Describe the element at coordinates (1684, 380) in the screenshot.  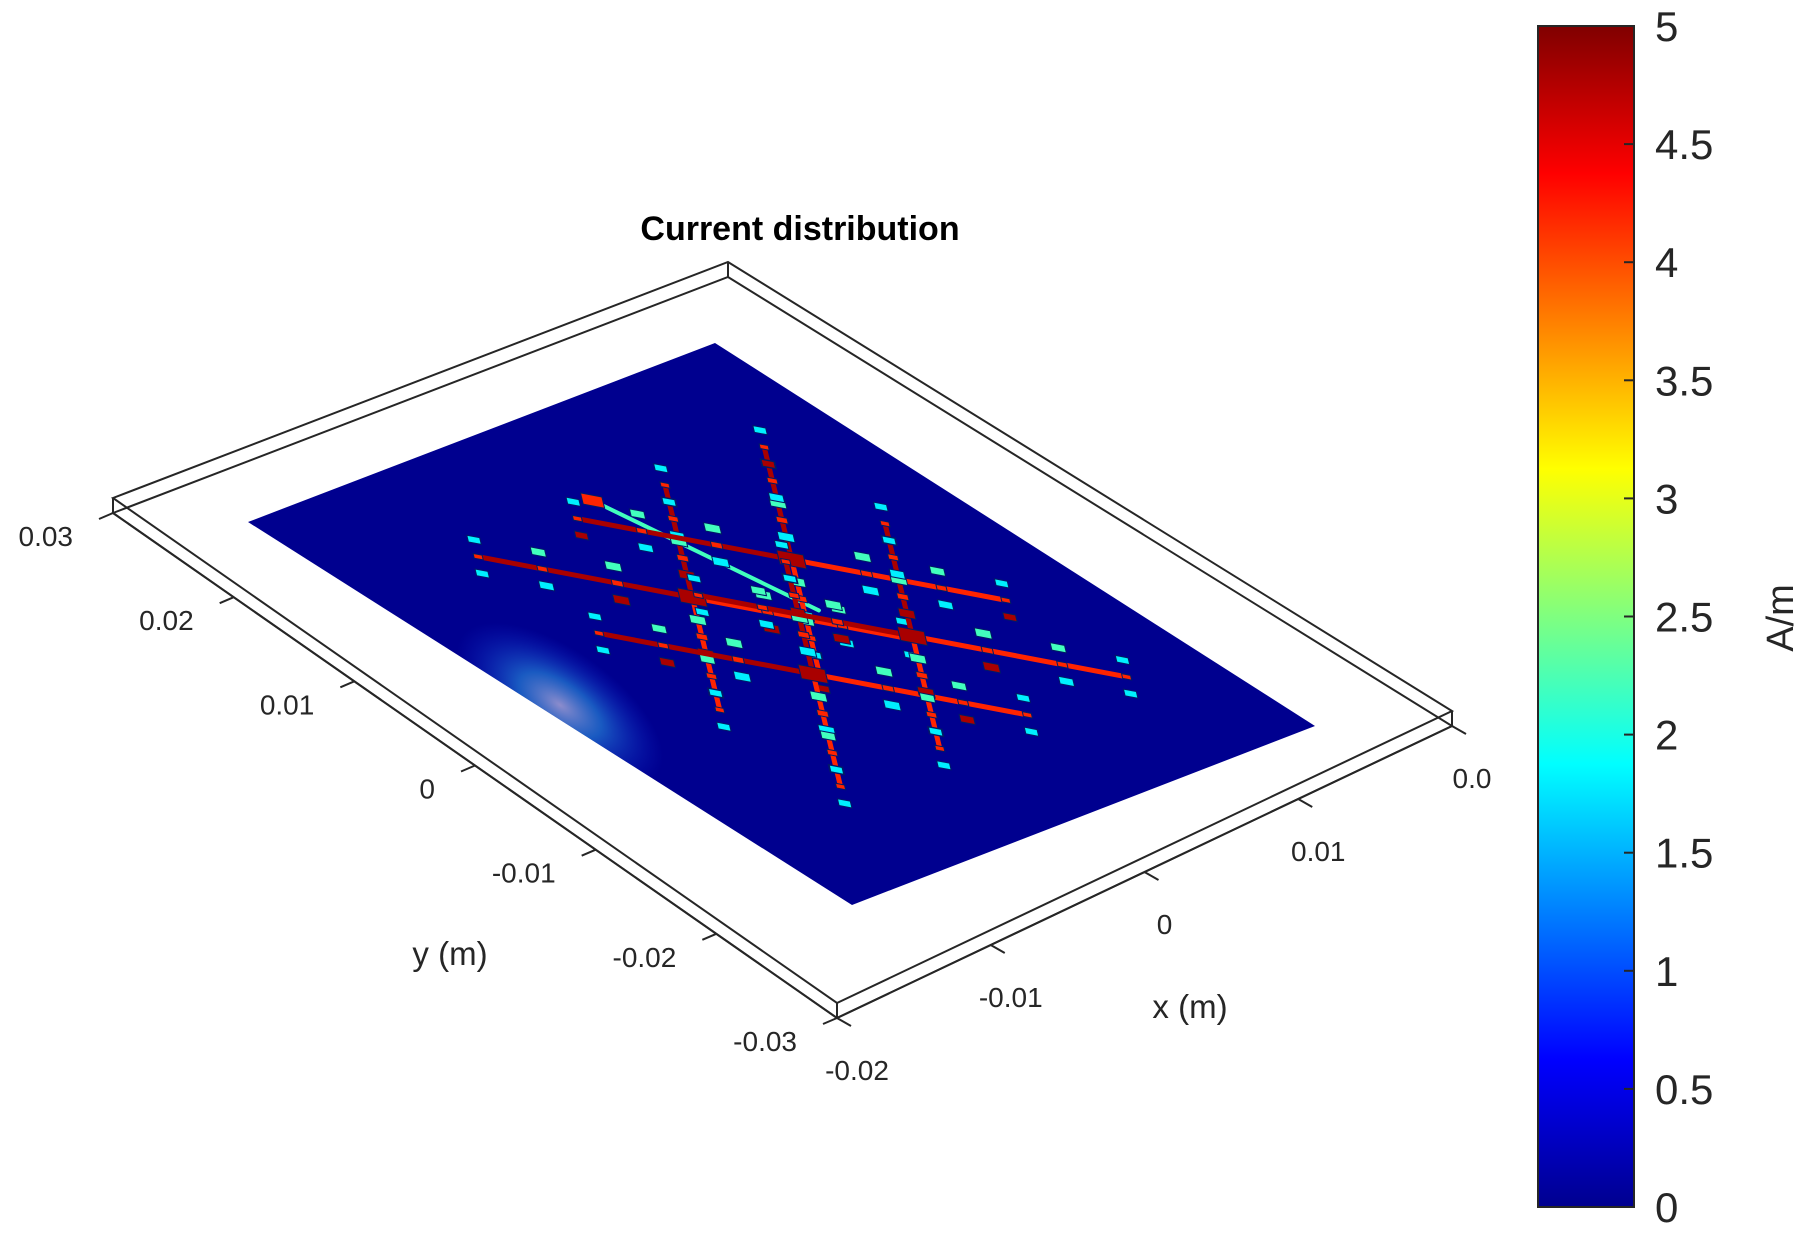
I see `colorbar-tick-label: 3.5` at that location.